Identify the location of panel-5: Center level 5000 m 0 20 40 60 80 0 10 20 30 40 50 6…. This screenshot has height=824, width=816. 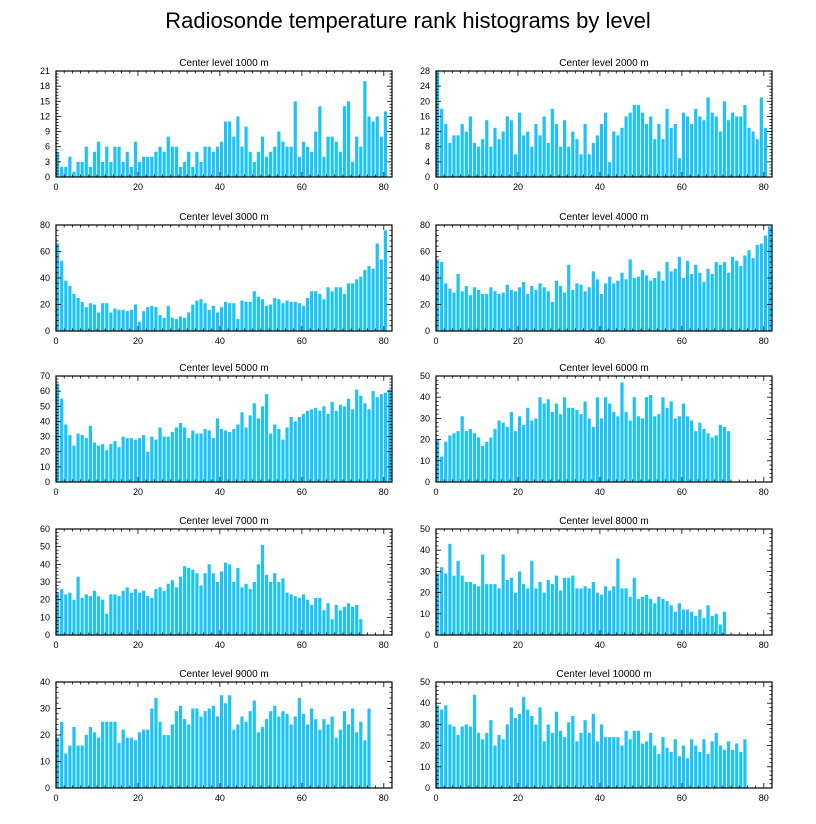
(216, 430).